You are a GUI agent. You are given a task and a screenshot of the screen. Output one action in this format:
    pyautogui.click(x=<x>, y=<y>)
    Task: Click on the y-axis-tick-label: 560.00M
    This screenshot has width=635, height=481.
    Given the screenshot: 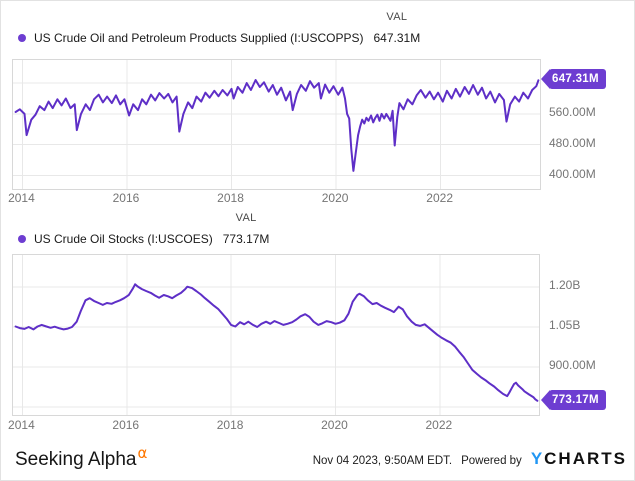 What is the action you would take?
    pyautogui.click(x=572, y=111)
    